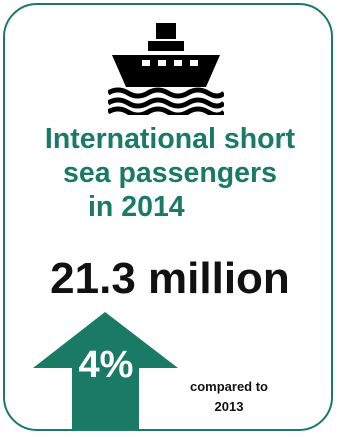 Image resolution: width=339 pixels, height=437 pixels. Describe the element at coordinates (166, 69) in the screenshot. I see `ship-icon` at that location.